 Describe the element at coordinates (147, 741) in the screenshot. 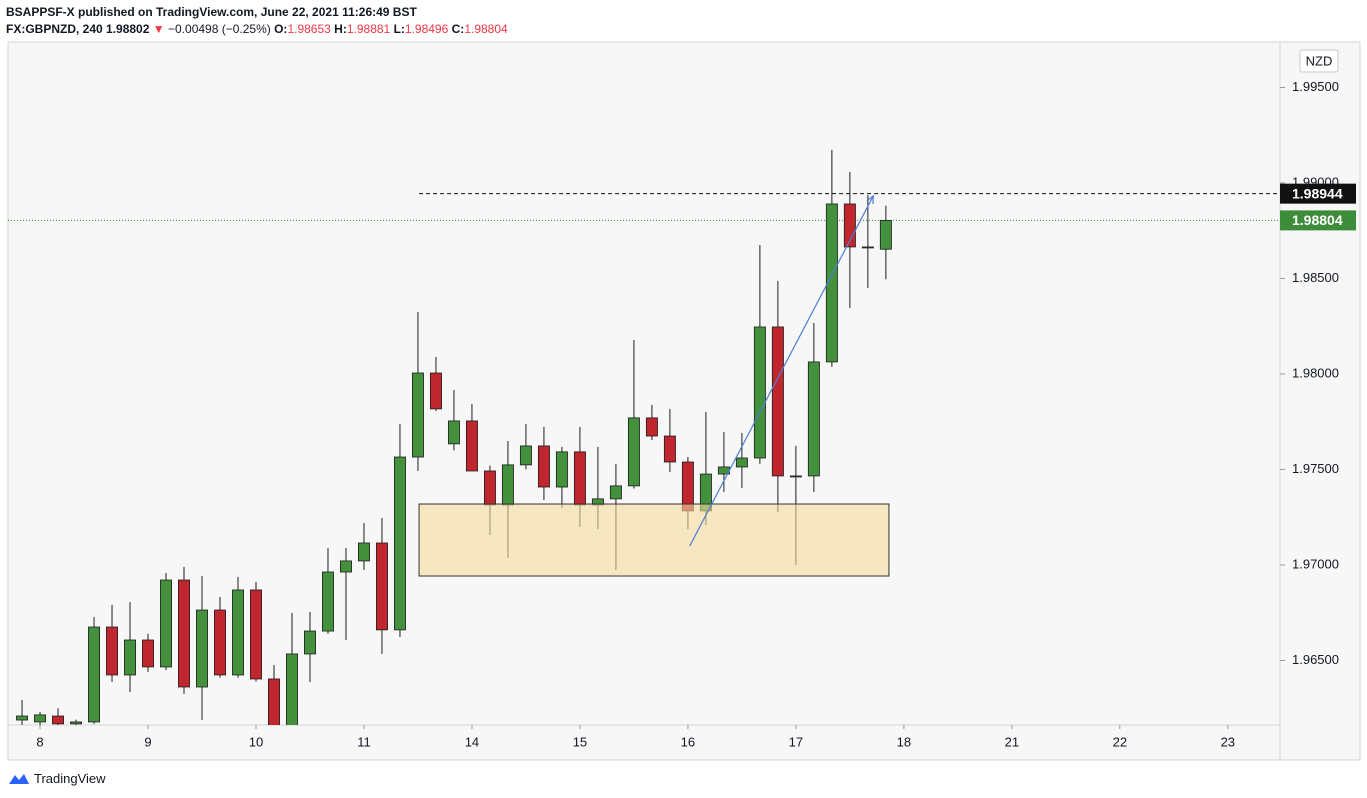

I see `x-tick-label: 9` at that location.